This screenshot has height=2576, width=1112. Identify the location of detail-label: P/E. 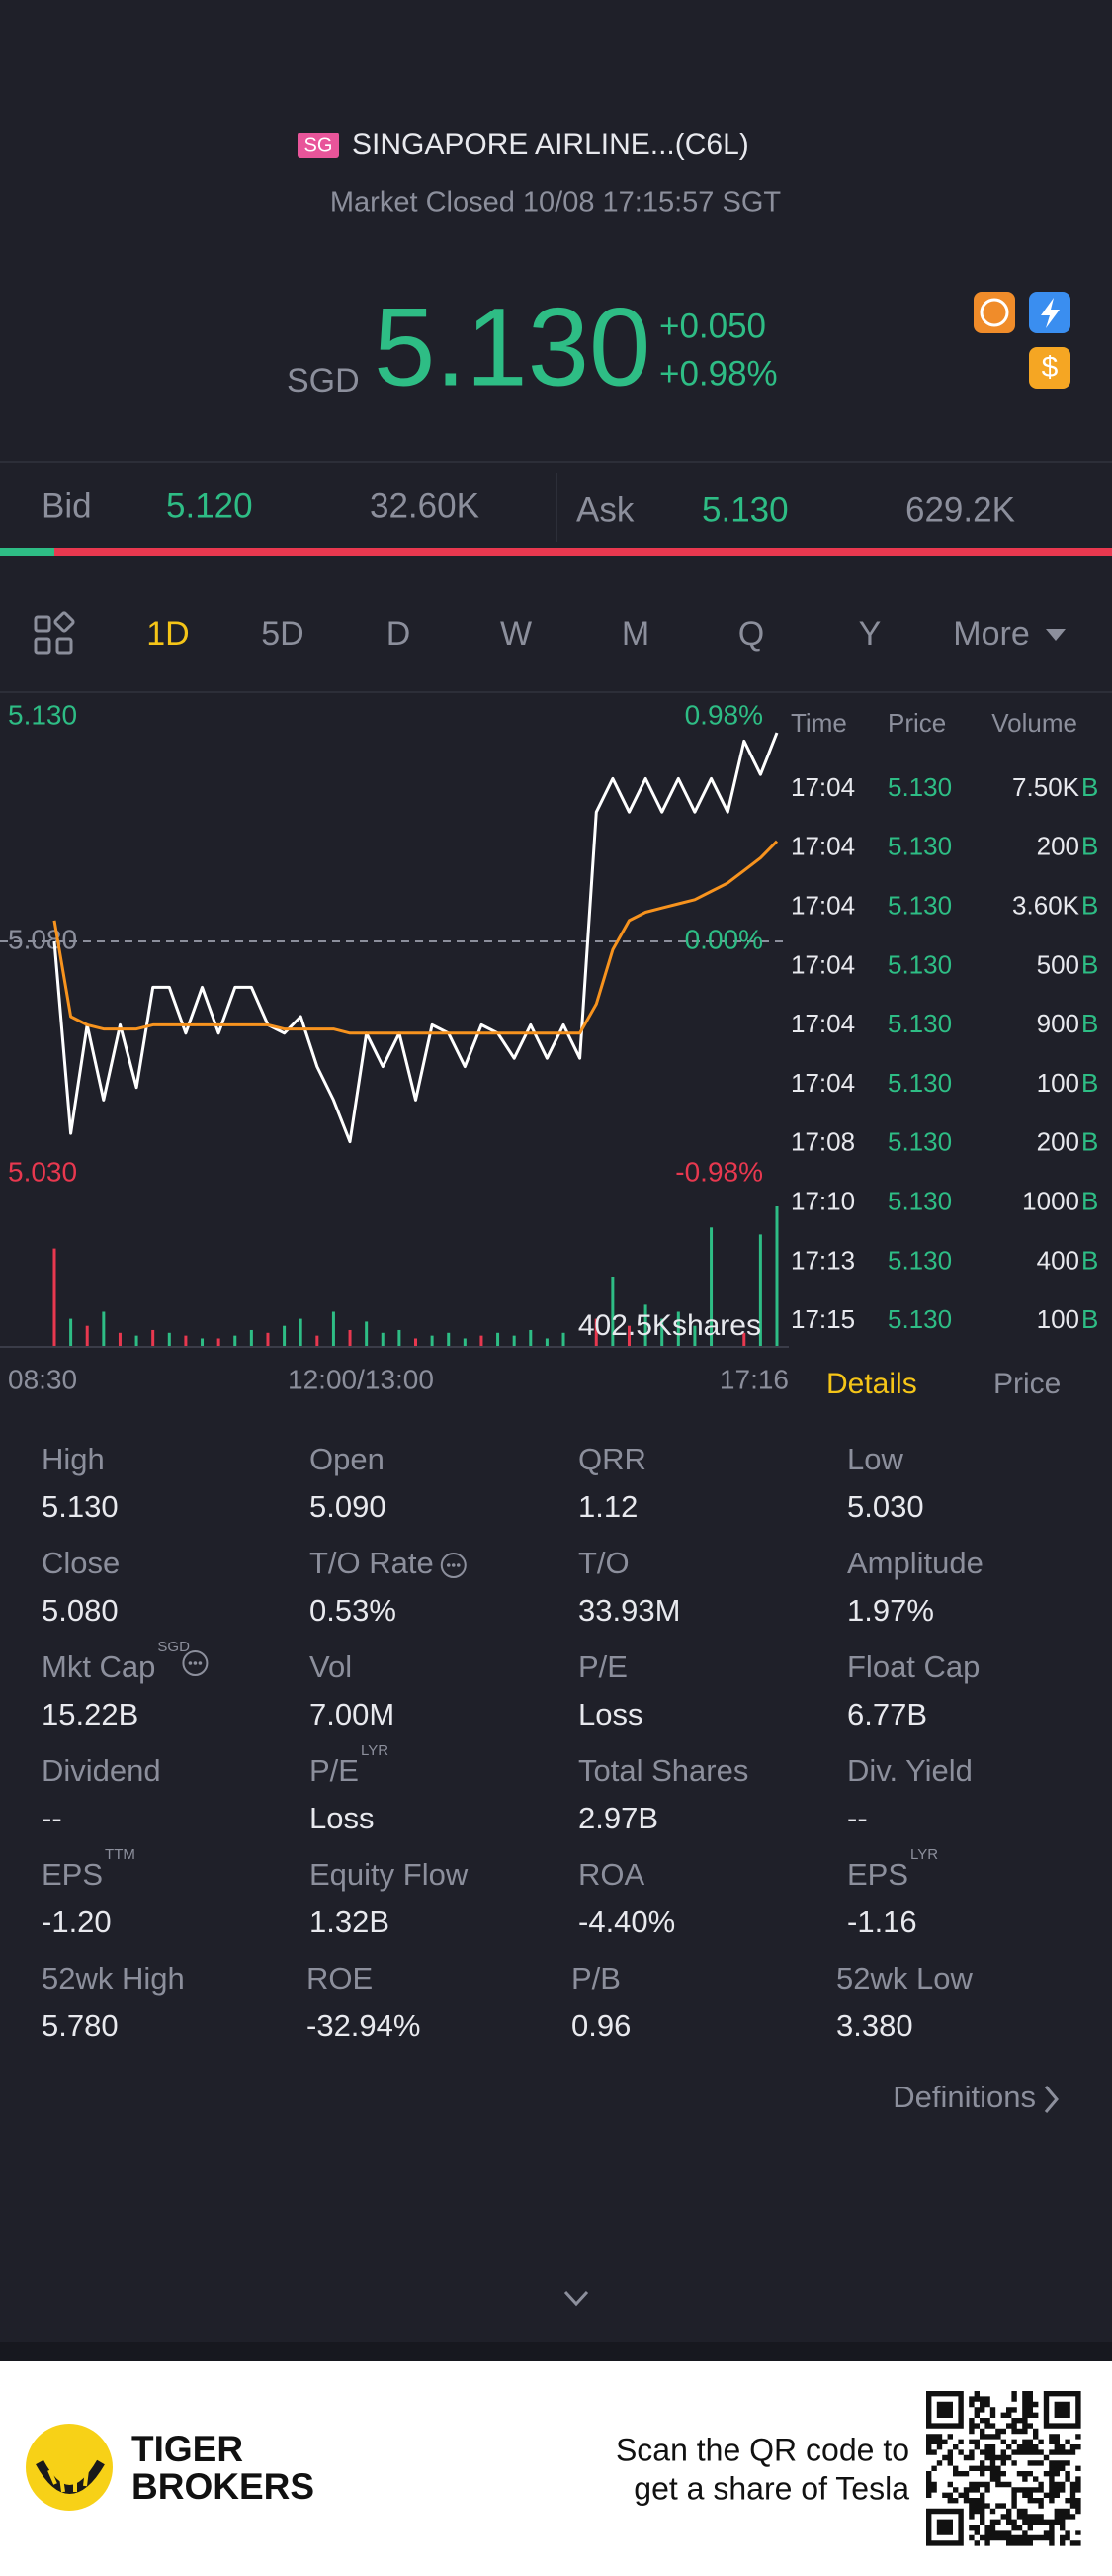
(603, 1666).